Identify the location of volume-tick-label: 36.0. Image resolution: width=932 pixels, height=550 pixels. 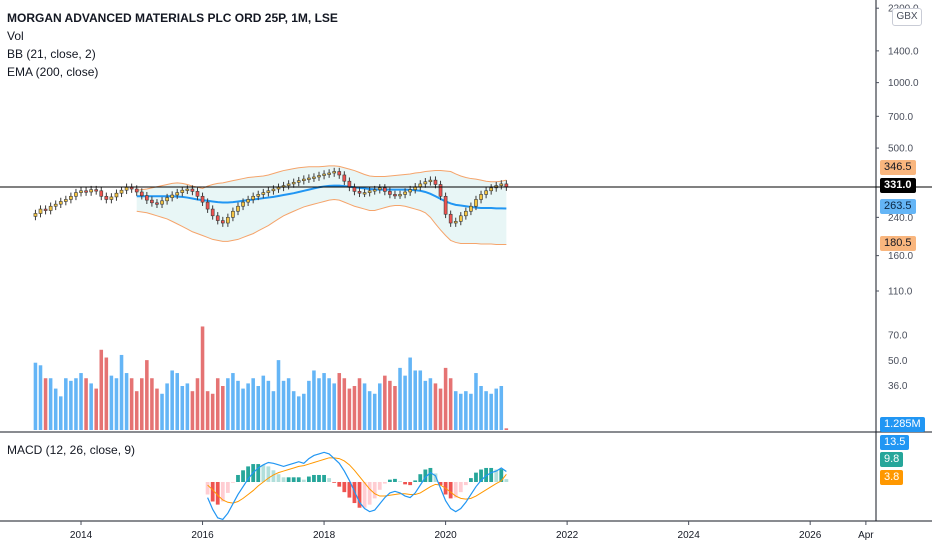
(898, 386).